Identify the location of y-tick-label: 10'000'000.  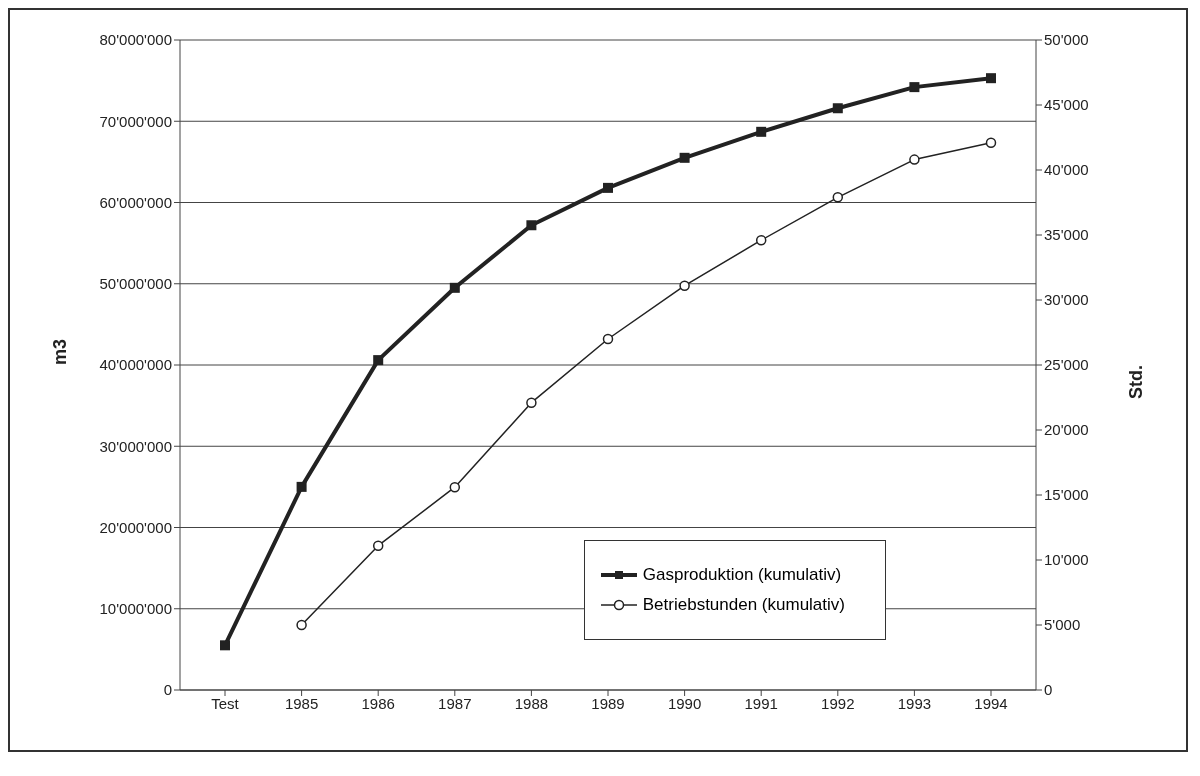
(135, 609).